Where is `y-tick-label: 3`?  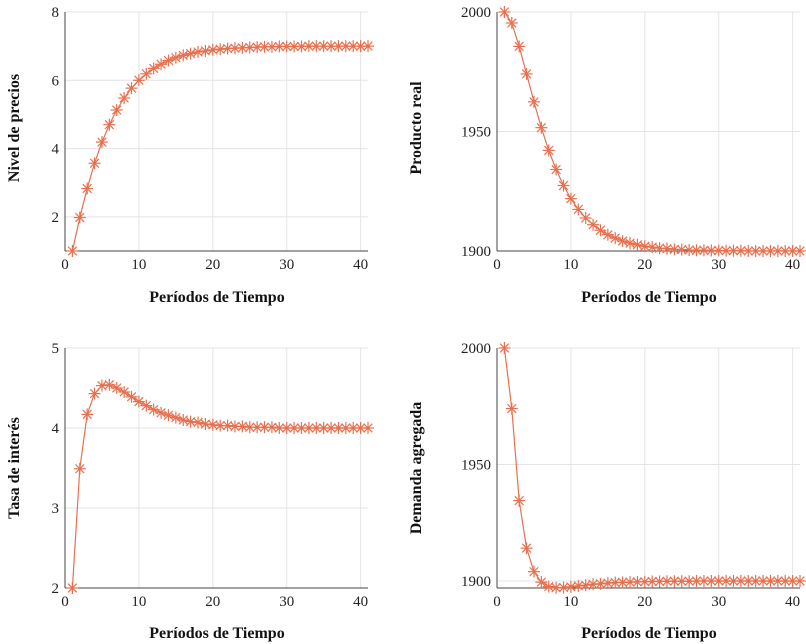 y-tick-label: 3 is located at coordinates (56, 509).